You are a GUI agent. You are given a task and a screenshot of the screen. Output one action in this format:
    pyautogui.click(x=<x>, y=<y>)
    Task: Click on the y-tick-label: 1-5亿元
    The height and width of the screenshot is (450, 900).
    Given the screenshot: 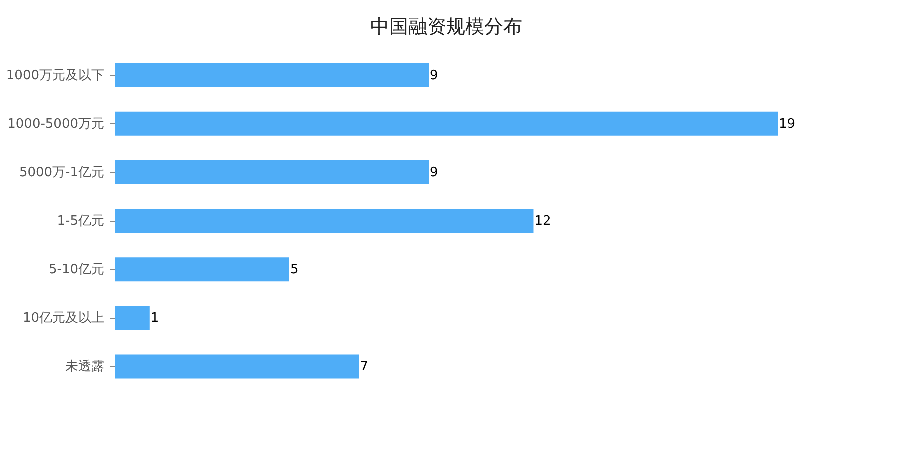 What is the action you would take?
    pyautogui.click(x=80, y=221)
    